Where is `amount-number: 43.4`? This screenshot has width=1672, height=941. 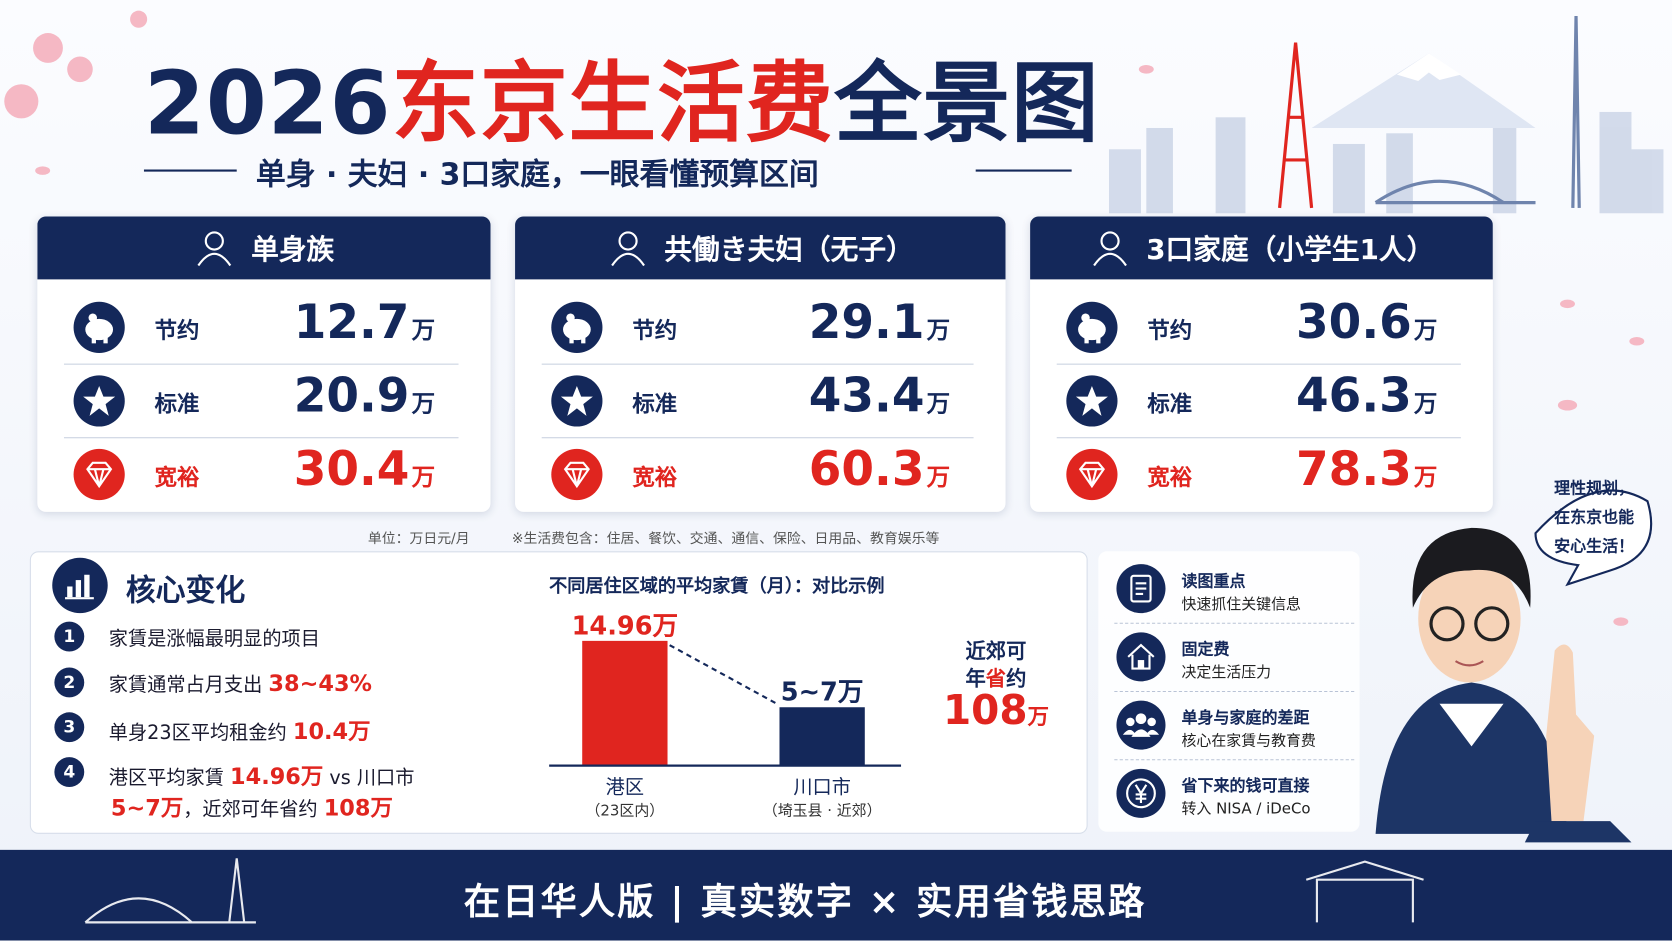 amount-number: 43.4 is located at coordinates (866, 396).